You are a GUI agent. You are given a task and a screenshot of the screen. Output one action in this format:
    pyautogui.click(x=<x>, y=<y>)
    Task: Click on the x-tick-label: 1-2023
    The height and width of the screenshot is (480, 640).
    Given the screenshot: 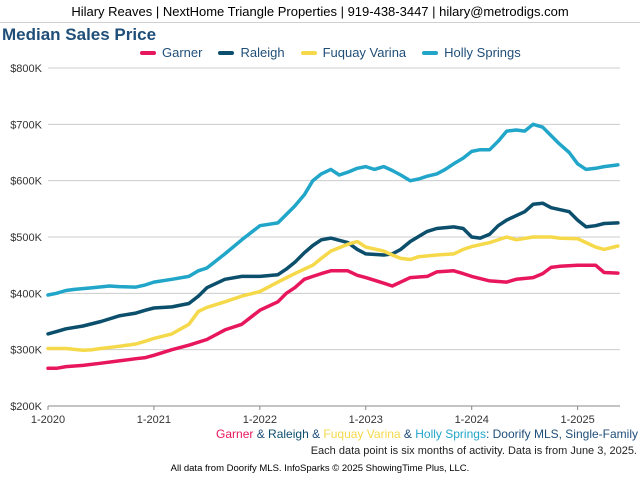 What is the action you would take?
    pyautogui.click(x=366, y=420)
    